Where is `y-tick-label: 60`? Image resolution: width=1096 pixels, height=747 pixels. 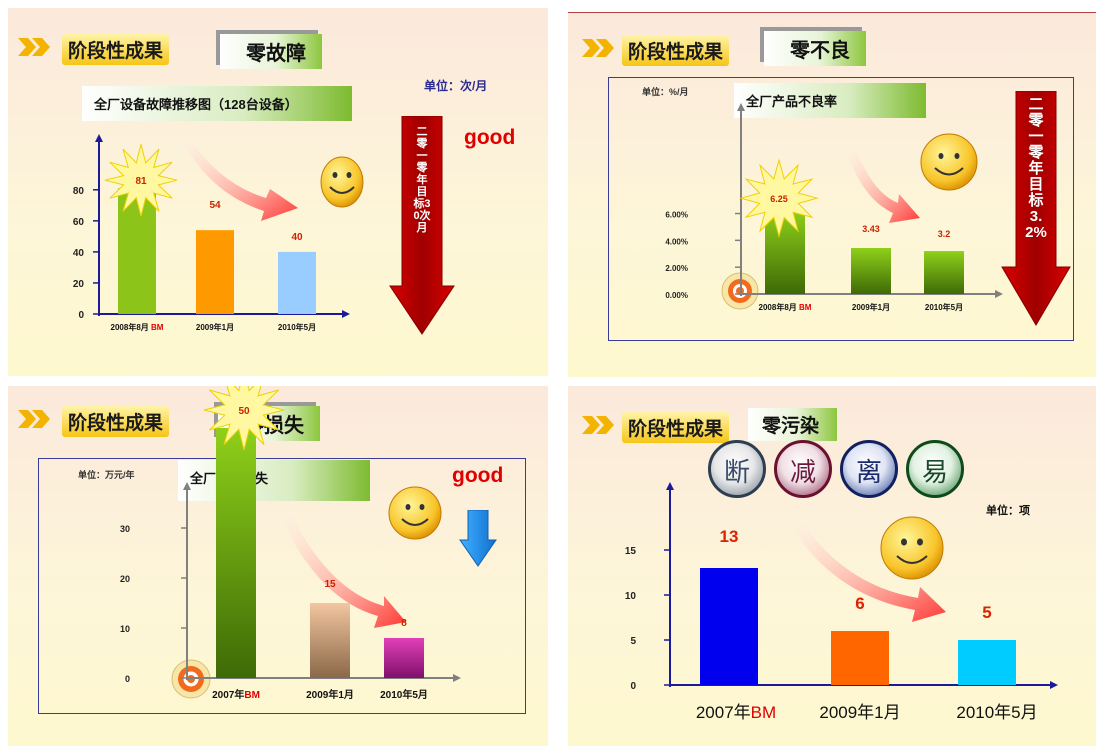
y-tick-label: 60 is located at coordinates (79, 222).